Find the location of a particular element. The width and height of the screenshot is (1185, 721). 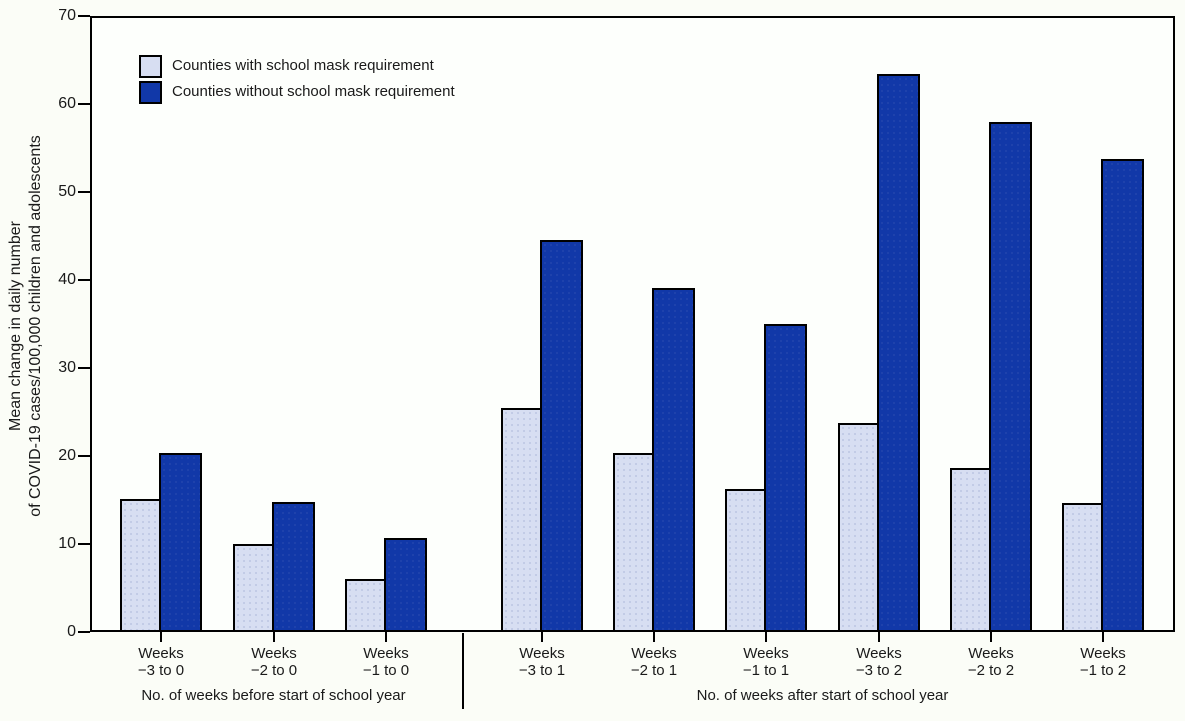

y-tick-label: 20 is located at coordinates (67, 455).